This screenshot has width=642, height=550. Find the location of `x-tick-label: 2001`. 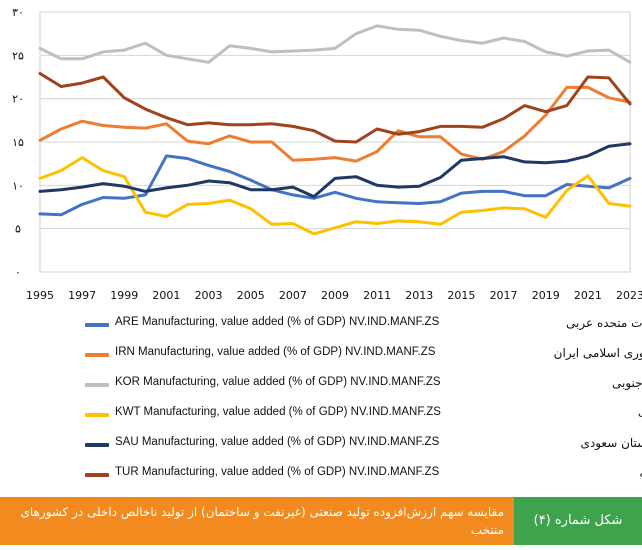

x-tick-label: 2001 is located at coordinates (166, 295).